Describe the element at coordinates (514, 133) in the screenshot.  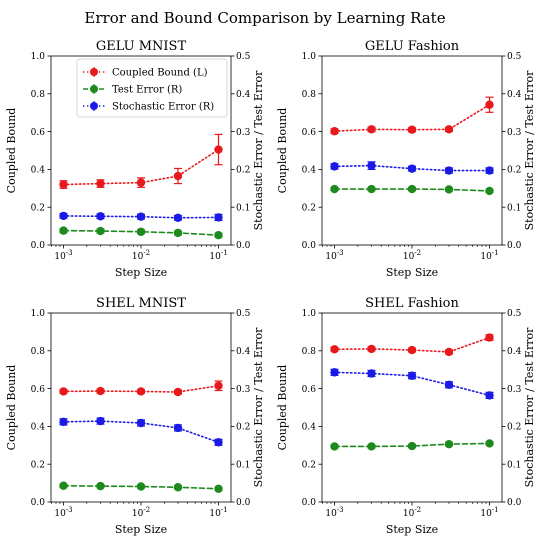
I see `y-right-tick-label: 0.3` at that location.